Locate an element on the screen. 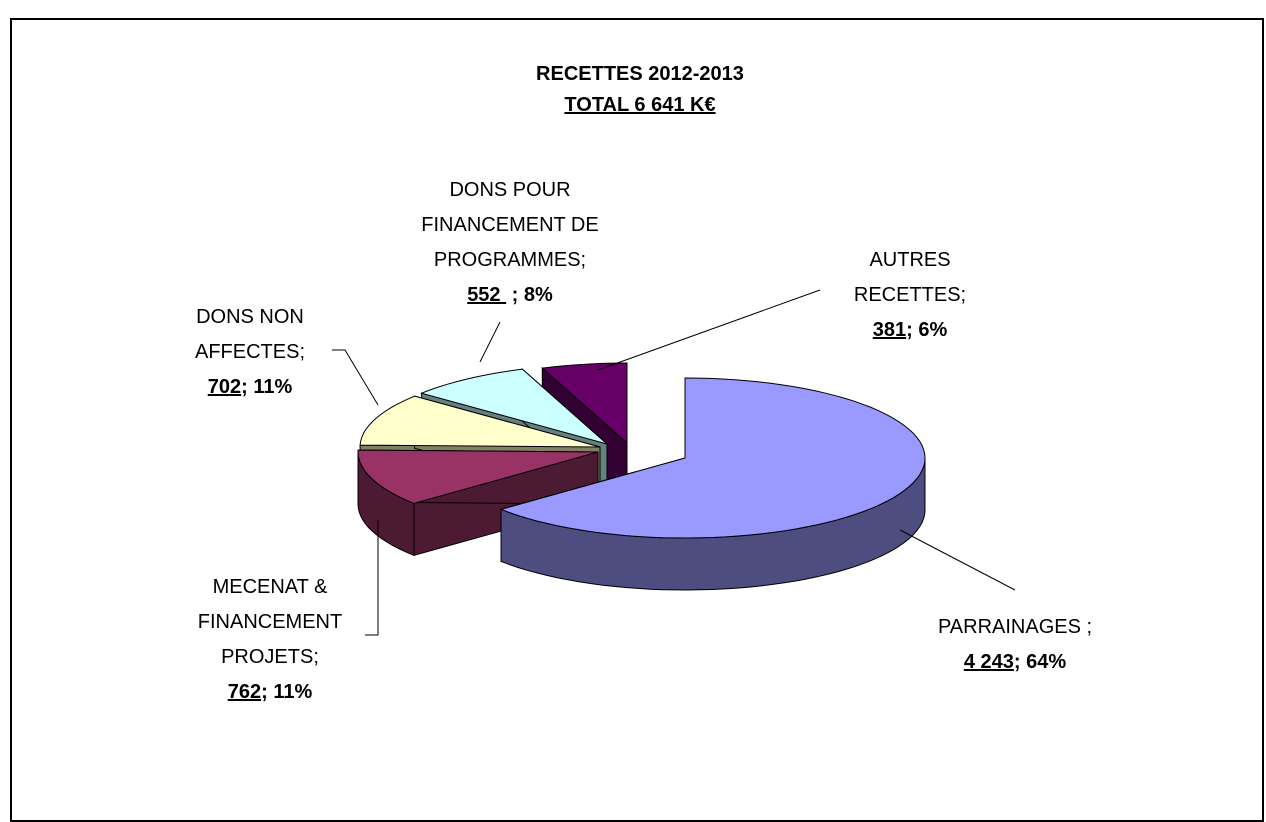 The width and height of the screenshot is (1266, 822). percent-label: ; 6% is located at coordinates (927, 330).